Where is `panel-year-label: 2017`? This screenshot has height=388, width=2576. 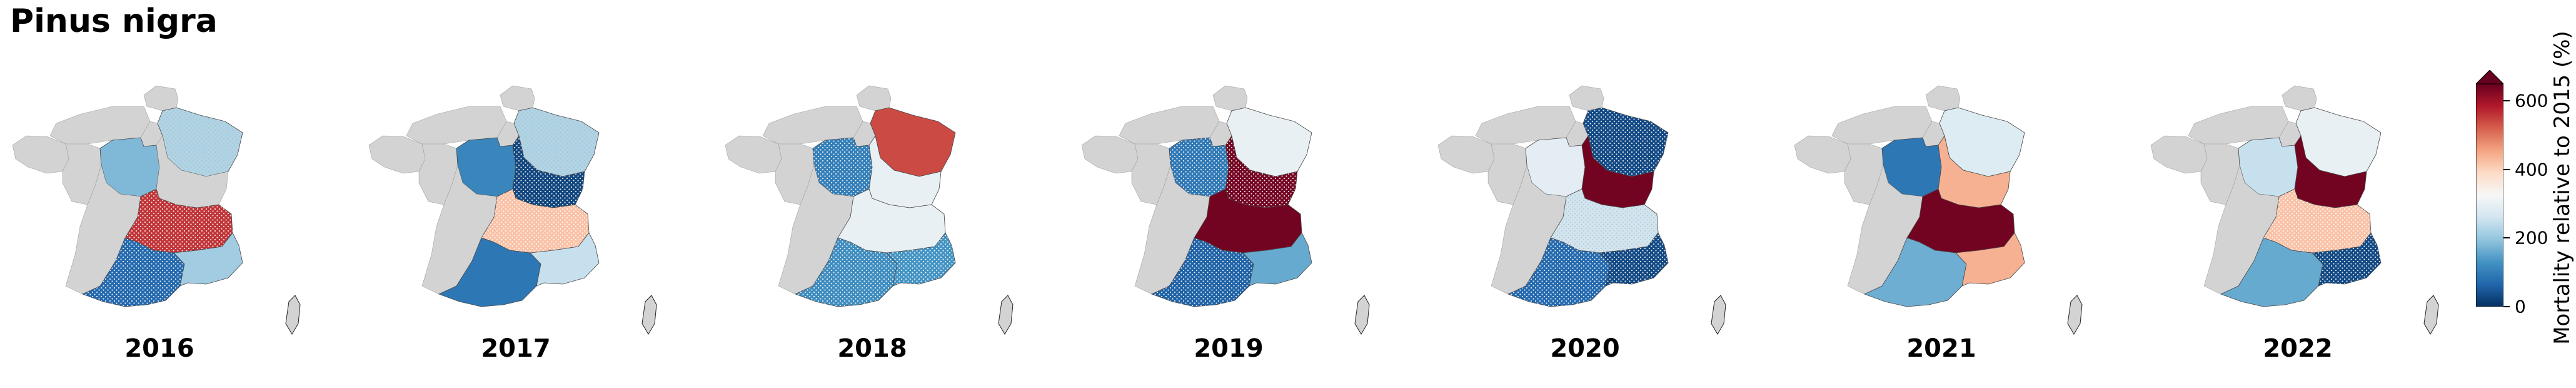
panel-year-label: 2017 is located at coordinates (516, 349).